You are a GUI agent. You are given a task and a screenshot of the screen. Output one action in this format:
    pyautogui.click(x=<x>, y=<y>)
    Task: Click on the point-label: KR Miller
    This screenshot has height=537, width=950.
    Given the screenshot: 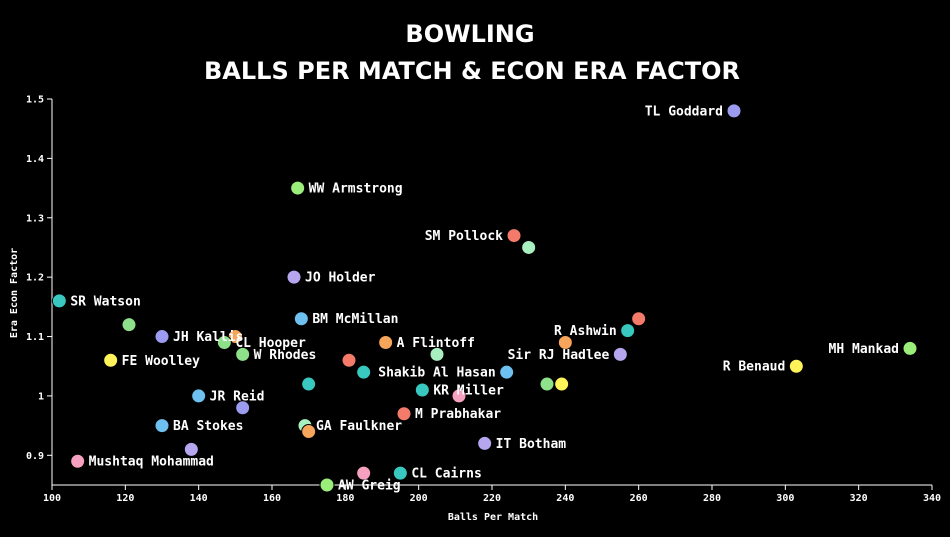 What is the action you would take?
    pyautogui.click(x=468, y=390)
    